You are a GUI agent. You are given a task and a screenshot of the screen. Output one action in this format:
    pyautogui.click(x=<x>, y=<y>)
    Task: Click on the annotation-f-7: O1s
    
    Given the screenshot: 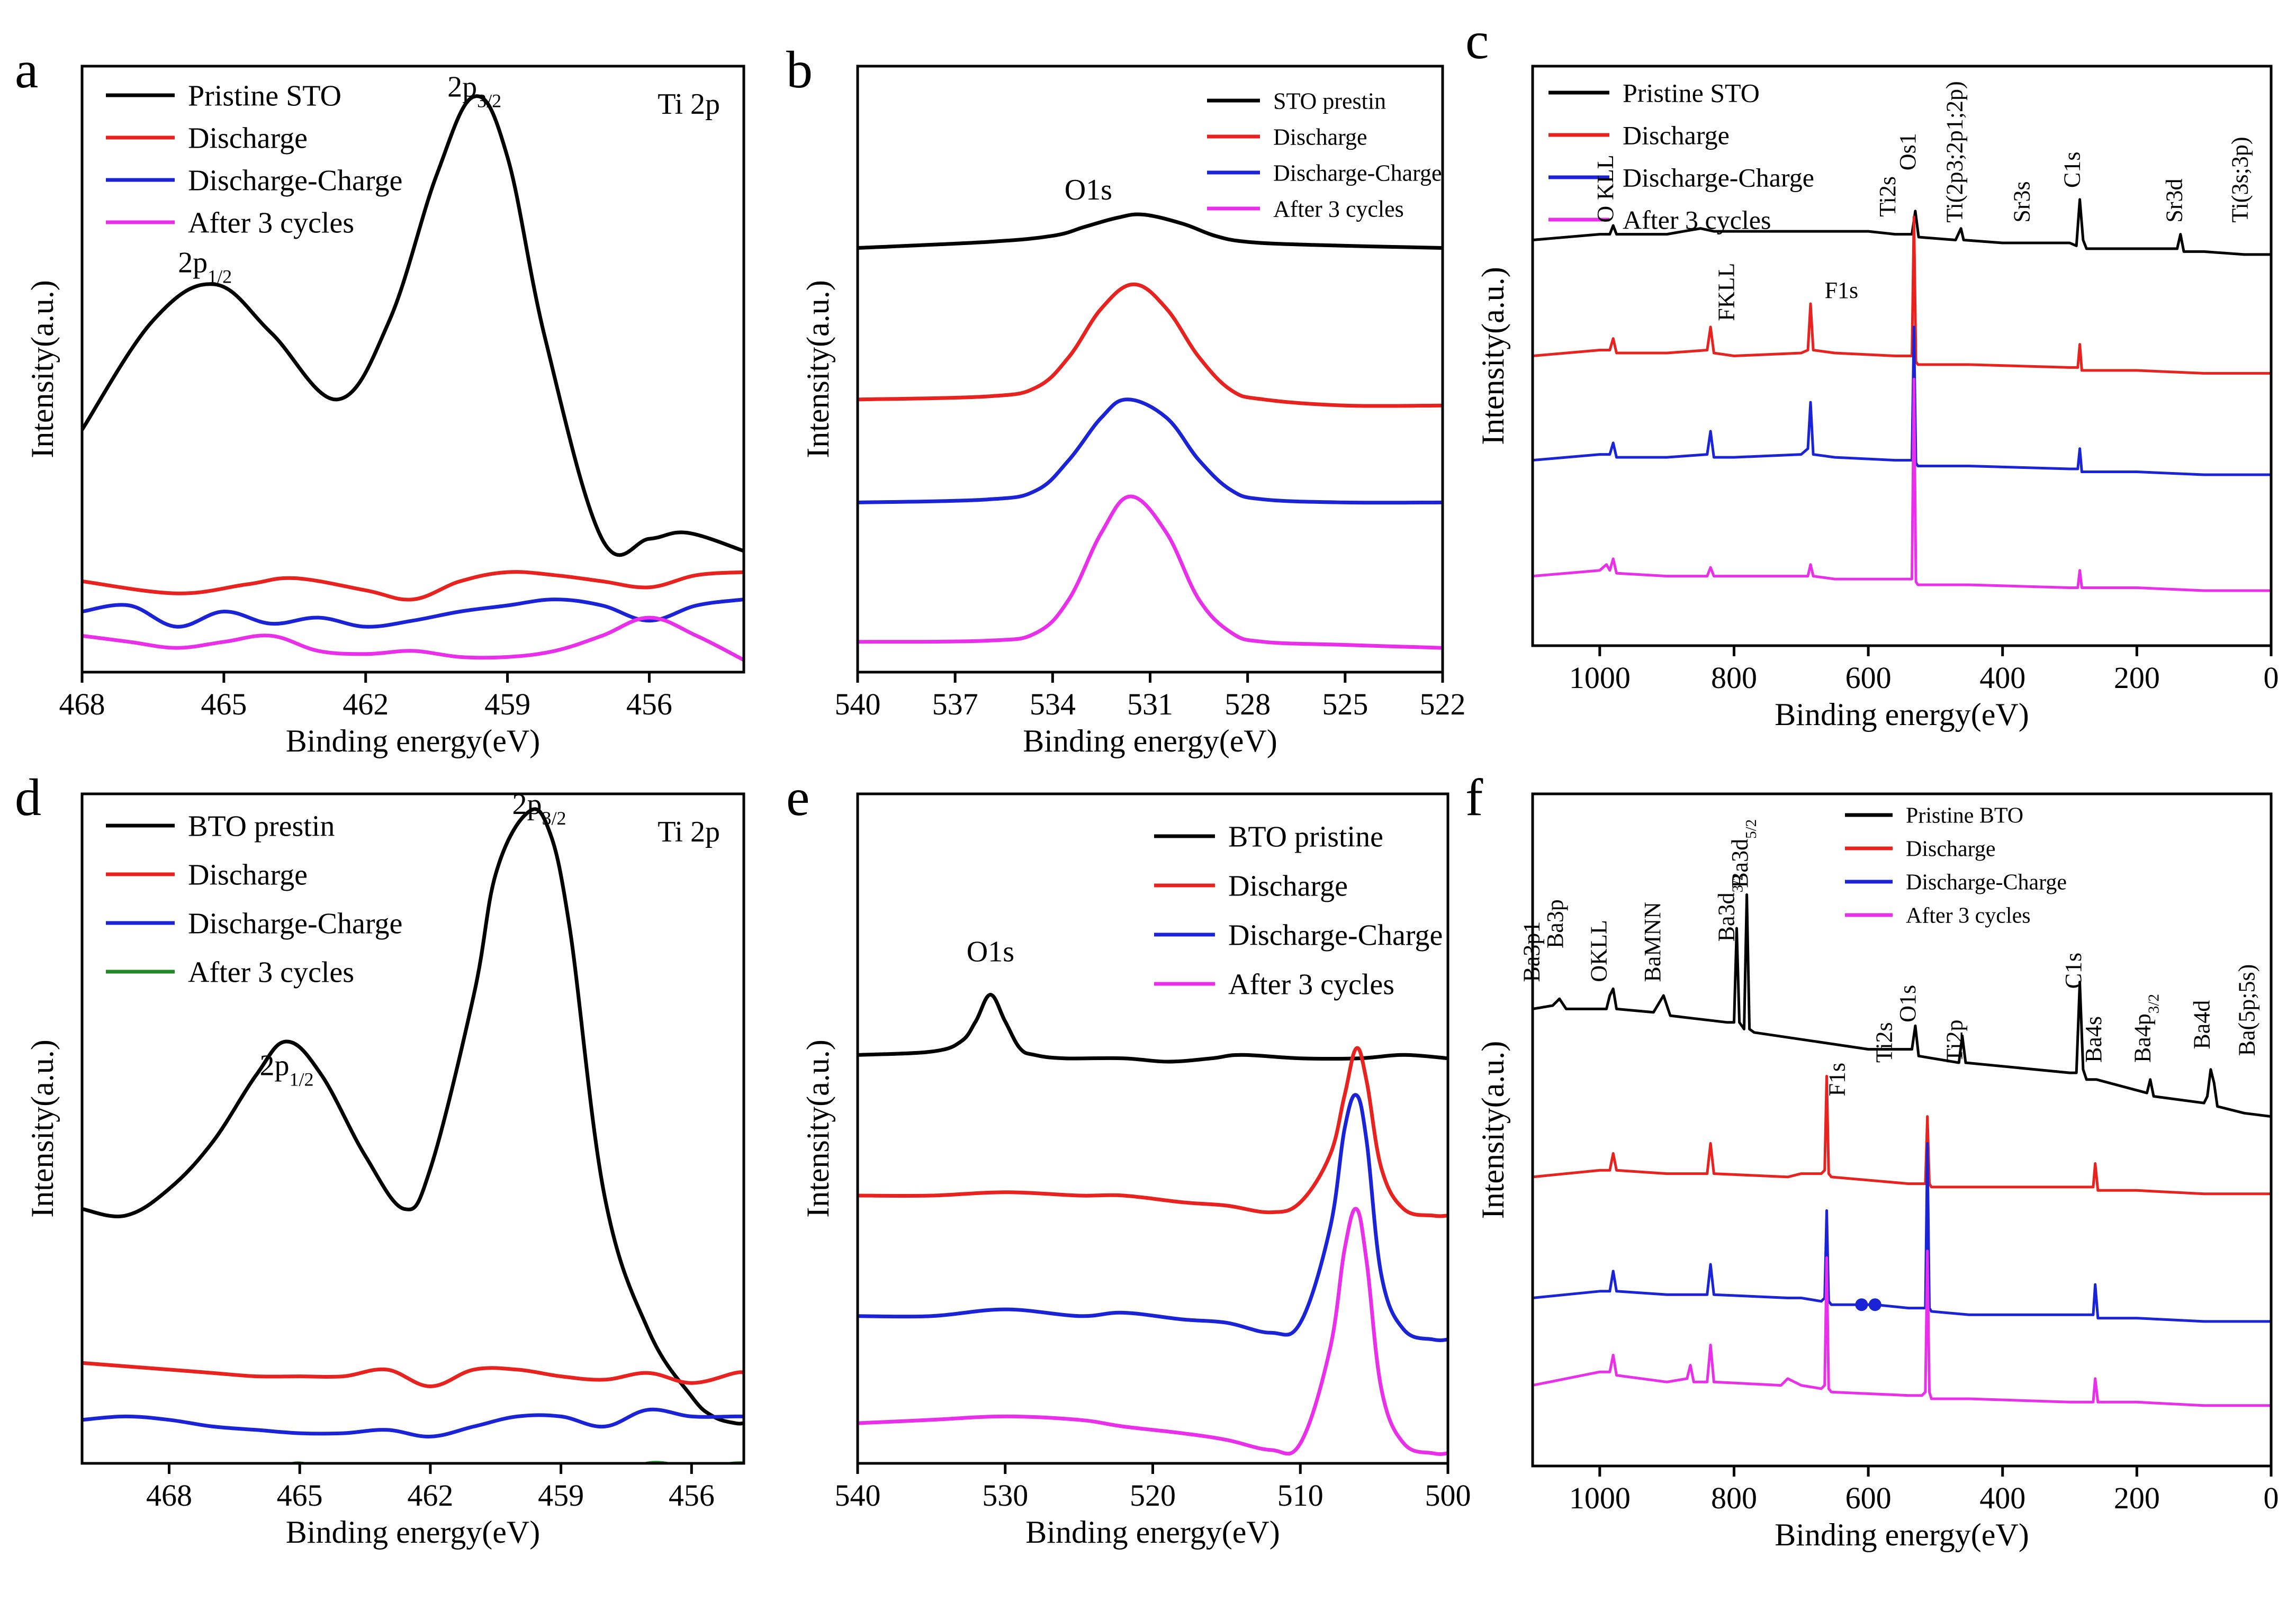 What is the action you would take?
    pyautogui.click(x=1908, y=1003)
    